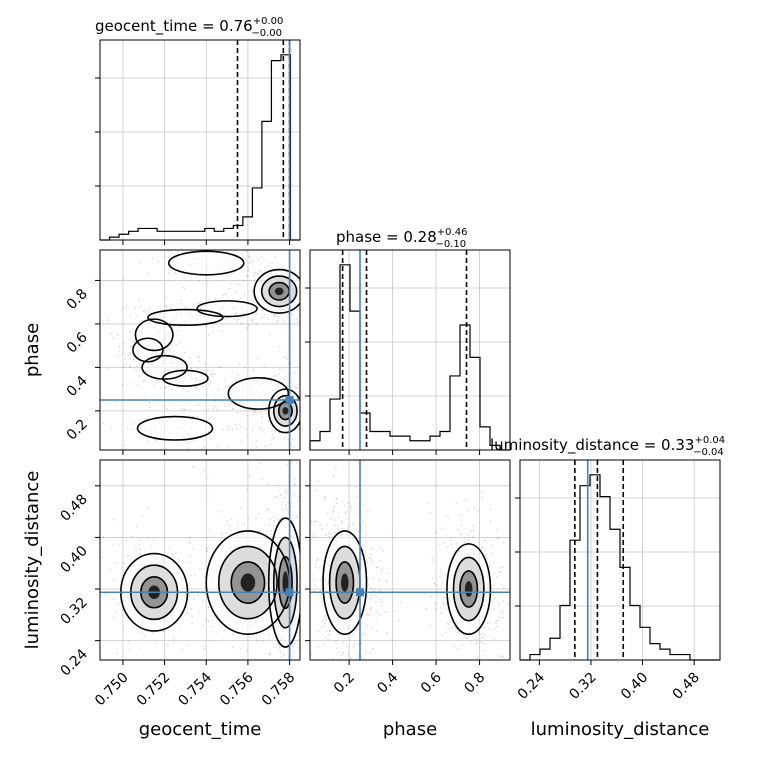 The image size is (760, 760). I want to click on x-tick-label: 0.40, so click(634, 686).